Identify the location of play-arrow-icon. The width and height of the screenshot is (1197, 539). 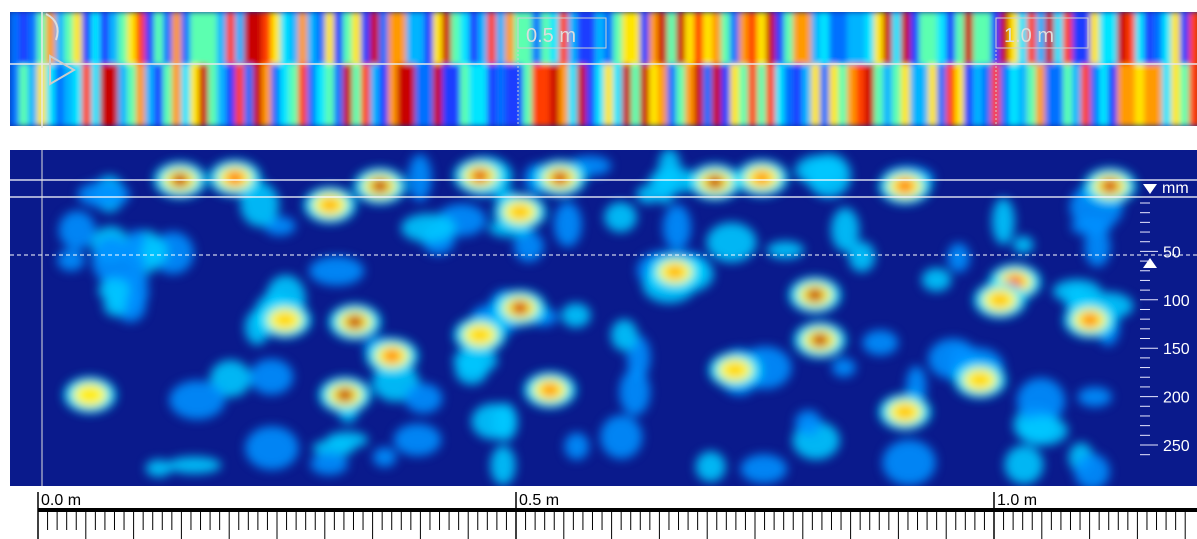
(62, 70).